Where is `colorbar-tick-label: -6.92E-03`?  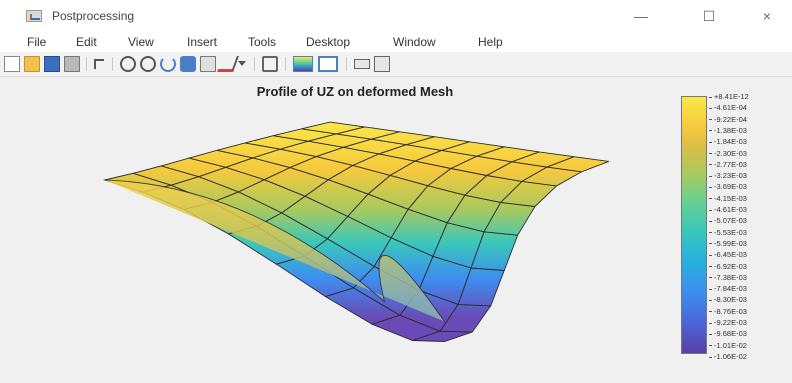 colorbar-tick-label: -6.92E-03 is located at coordinates (728, 266).